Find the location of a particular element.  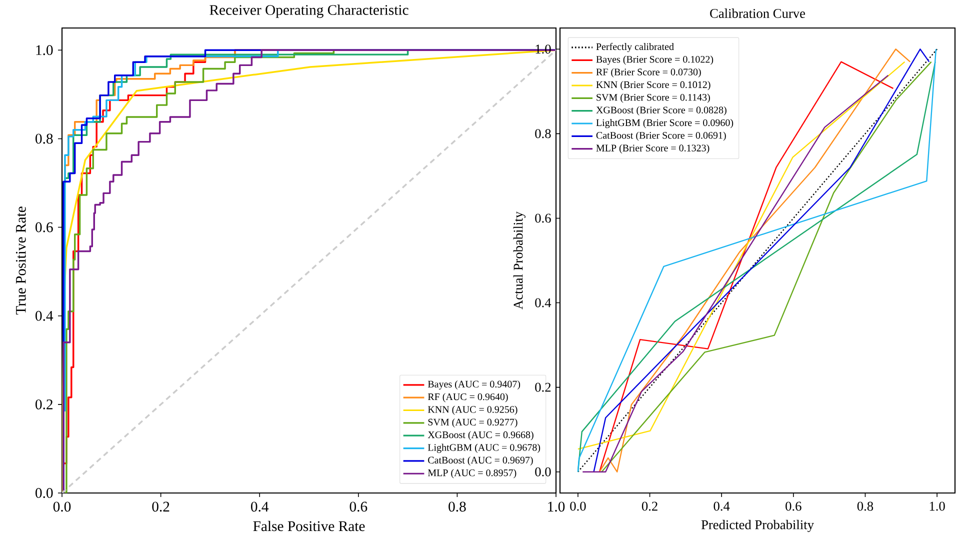

legend-label: CatBoost (Brier Score = 0.0691) is located at coordinates (661, 136).